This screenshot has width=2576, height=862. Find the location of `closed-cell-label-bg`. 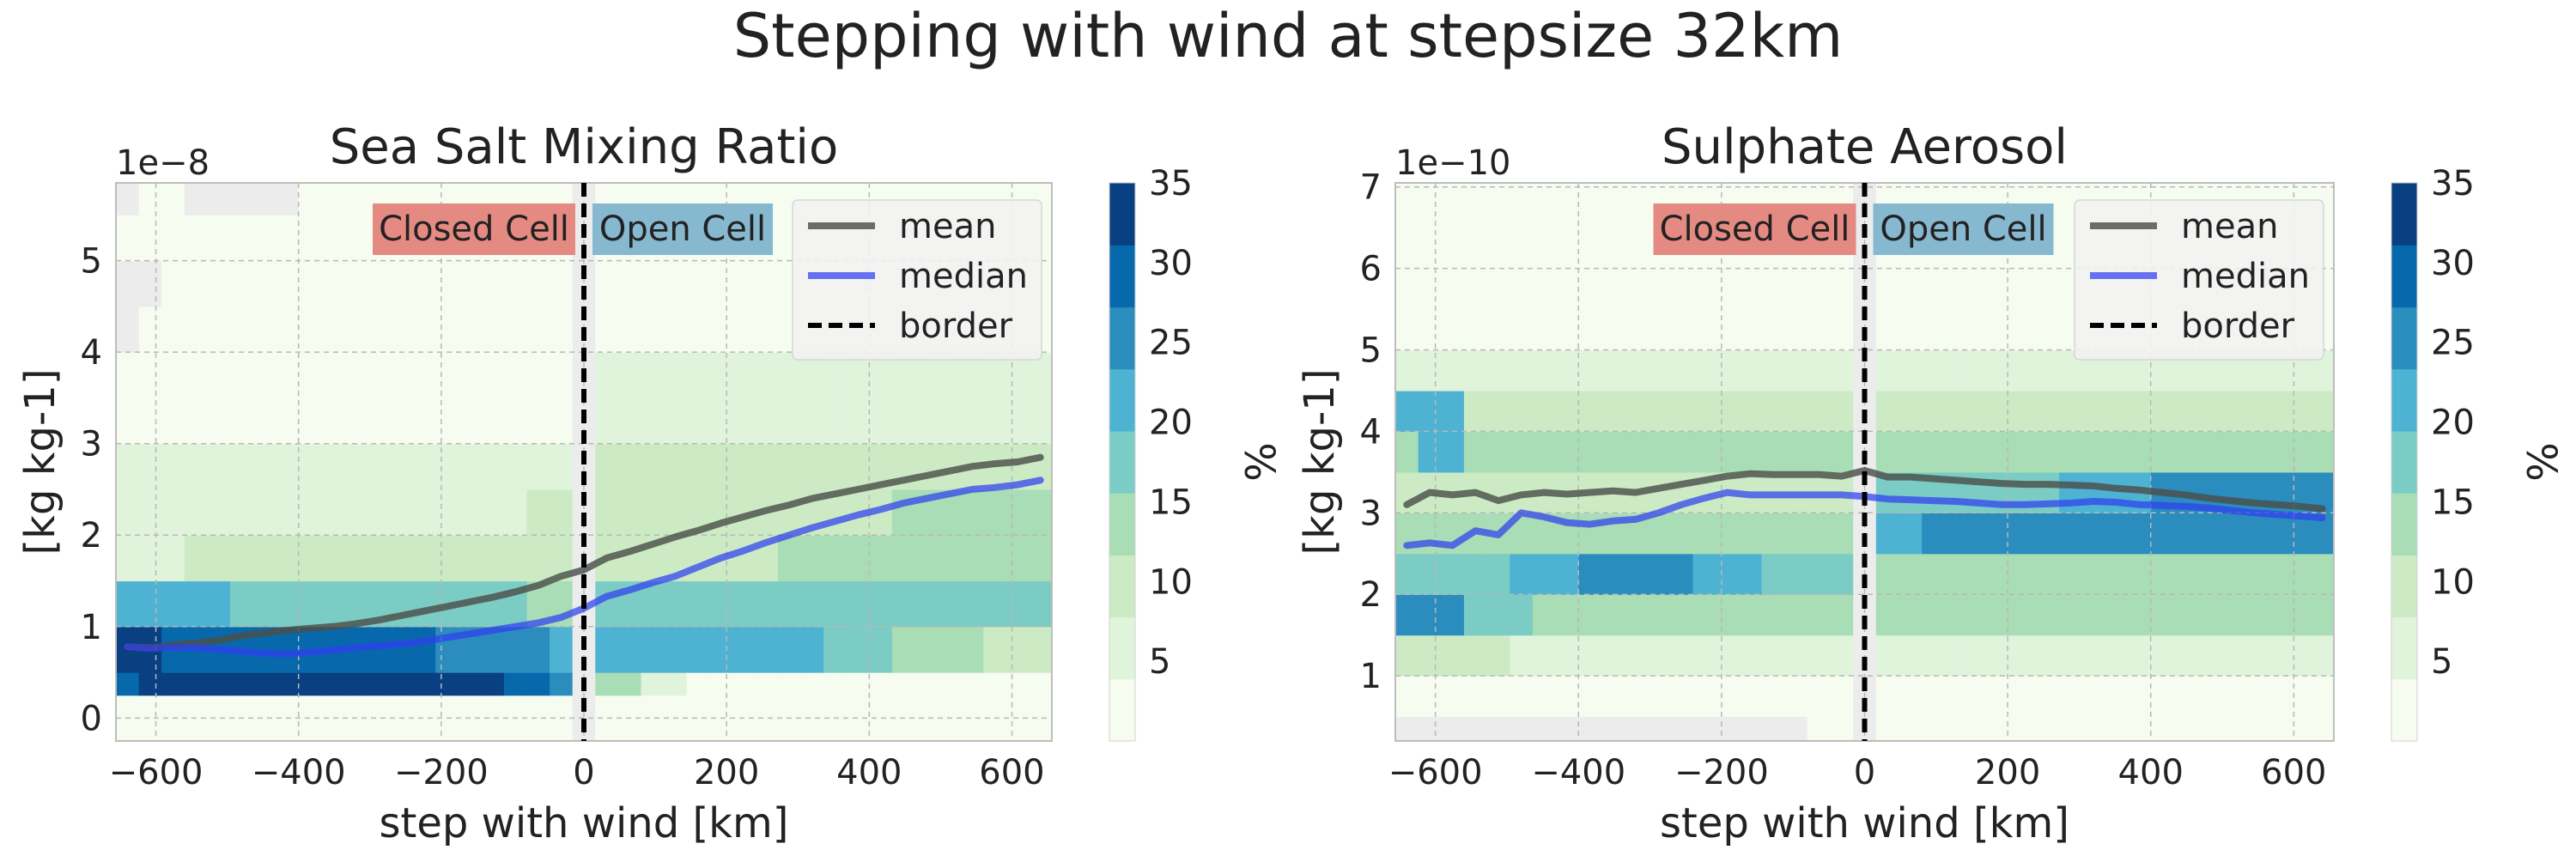

closed-cell-label-bg is located at coordinates (474, 229).